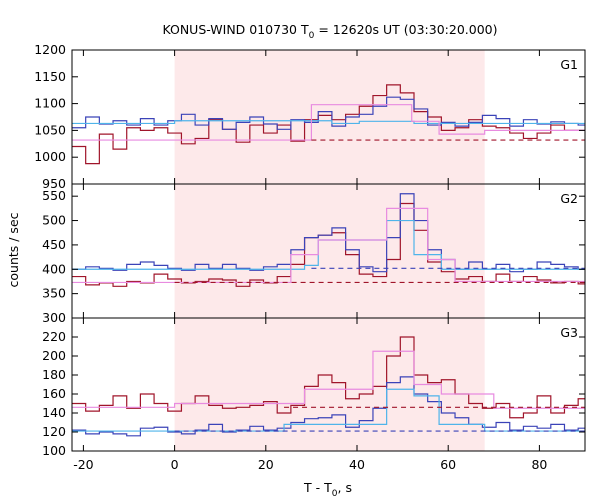 The image size is (600, 500). I want to click on y-tick-label: 160, so click(54, 393).